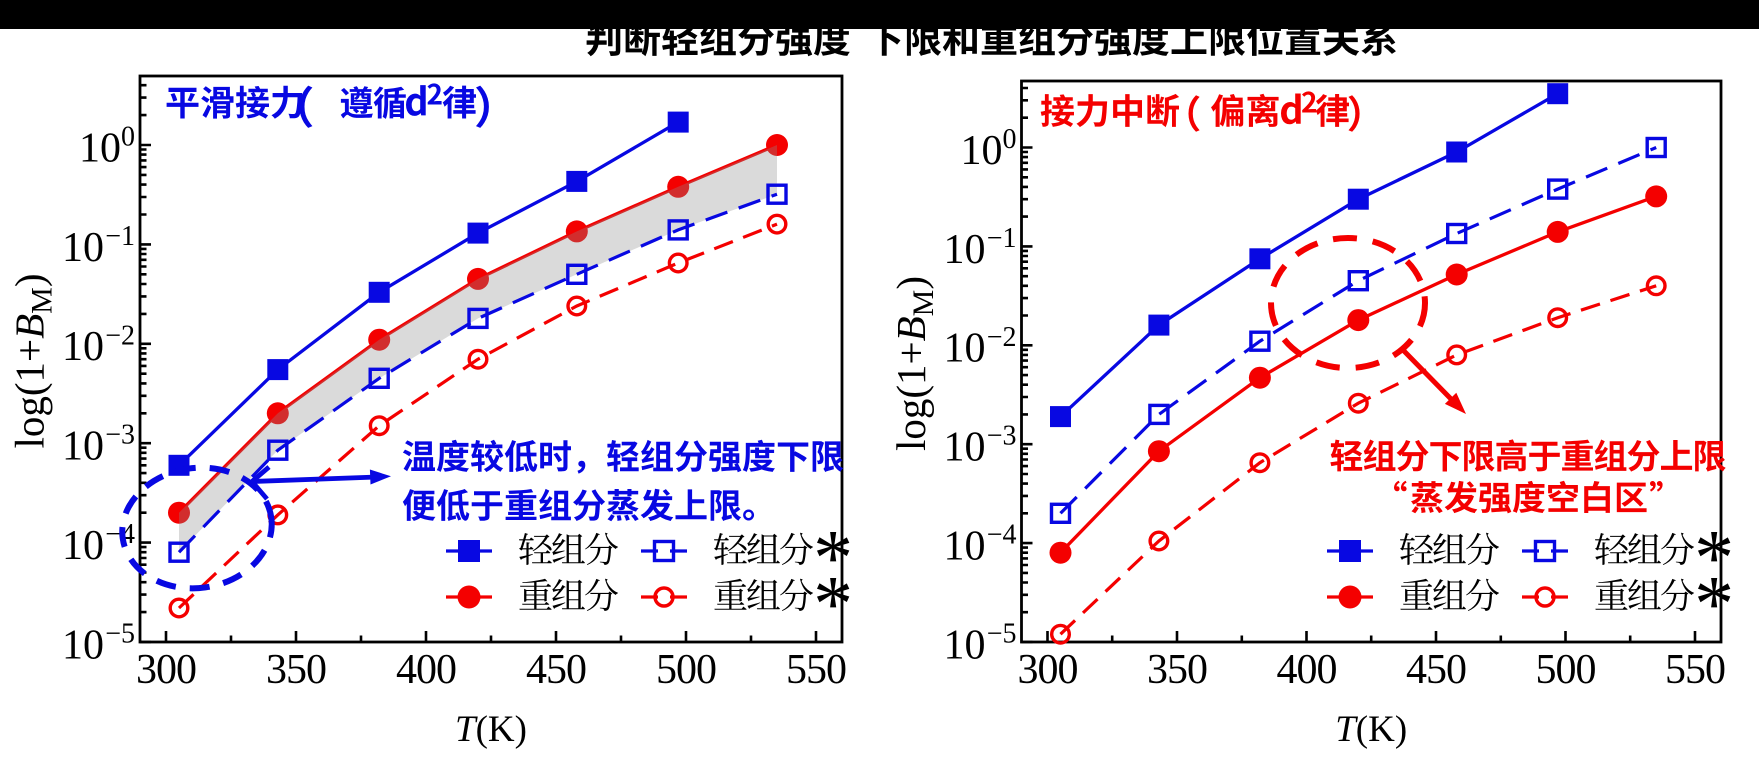 Image resolution: width=1759 pixels, height=779 pixels. What do you see at coordinates (1002, 535) in the screenshot?
I see `svg-text: −4` at bounding box center [1002, 535].